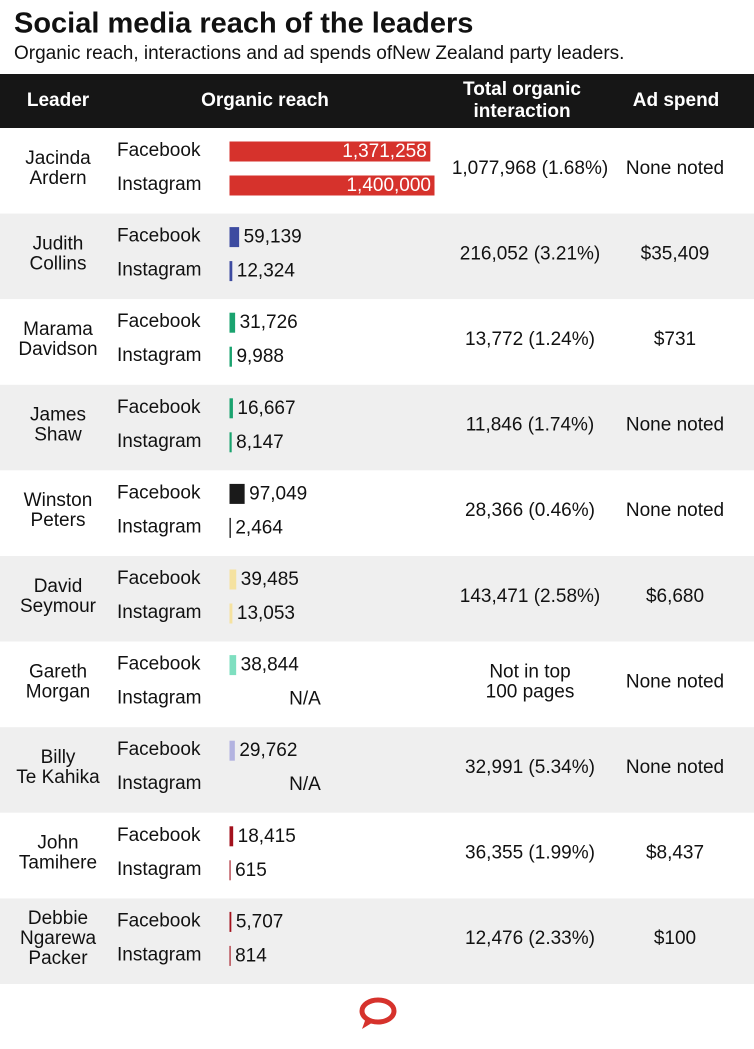 The width and height of the screenshot is (754, 1049). Describe the element at coordinates (58, 158) in the screenshot. I see `leader-name: Jacinda` at that location.